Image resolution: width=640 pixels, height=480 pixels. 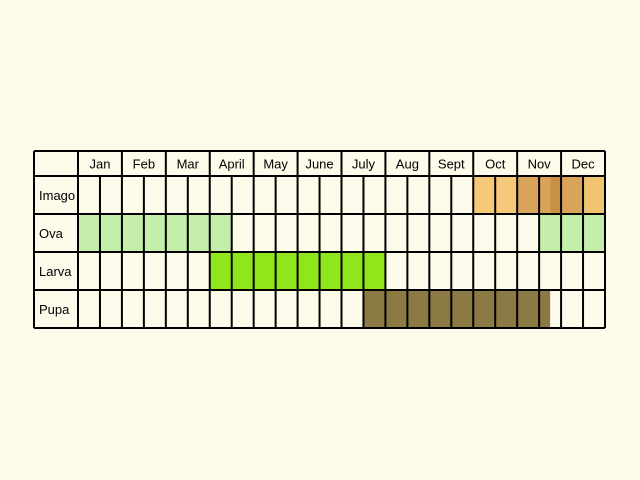 What do you see at coordinates (583, 164) in the screenshot?
I see `month-label-dec: Dec` at bounding box center [583, 164].